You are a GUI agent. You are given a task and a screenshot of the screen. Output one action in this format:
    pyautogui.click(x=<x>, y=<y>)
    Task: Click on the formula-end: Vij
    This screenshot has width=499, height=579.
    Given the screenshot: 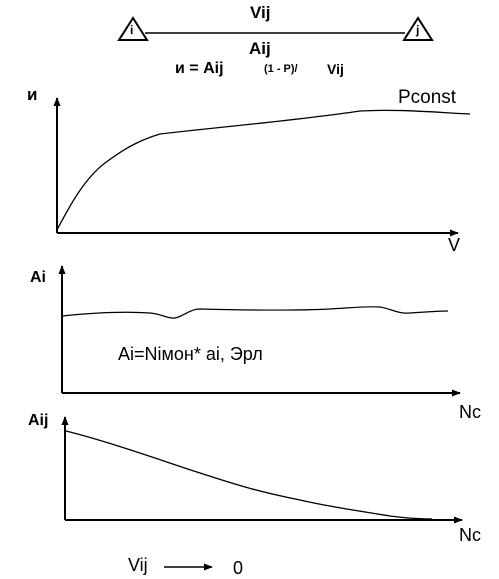 What is the action you would take?
    pyautogui.click(x=335, y=69)
    